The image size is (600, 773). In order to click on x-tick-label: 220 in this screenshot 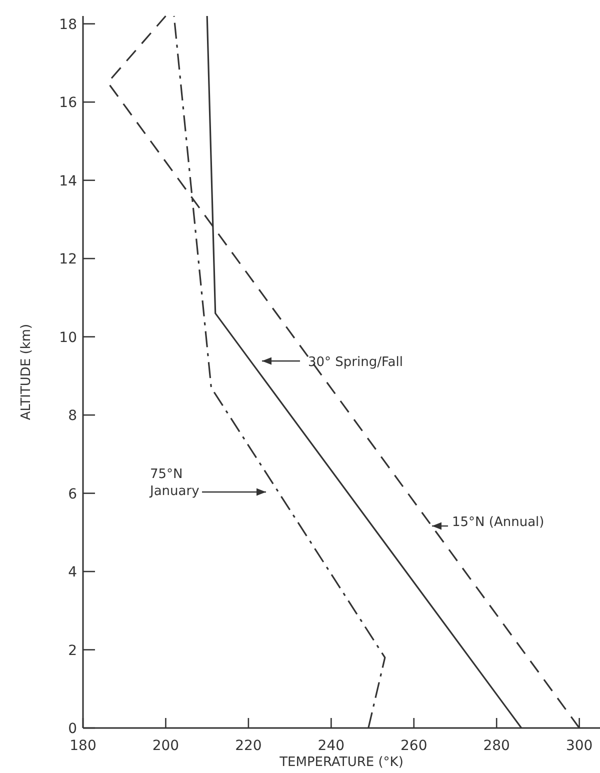, I will do `click(248, 746)`.